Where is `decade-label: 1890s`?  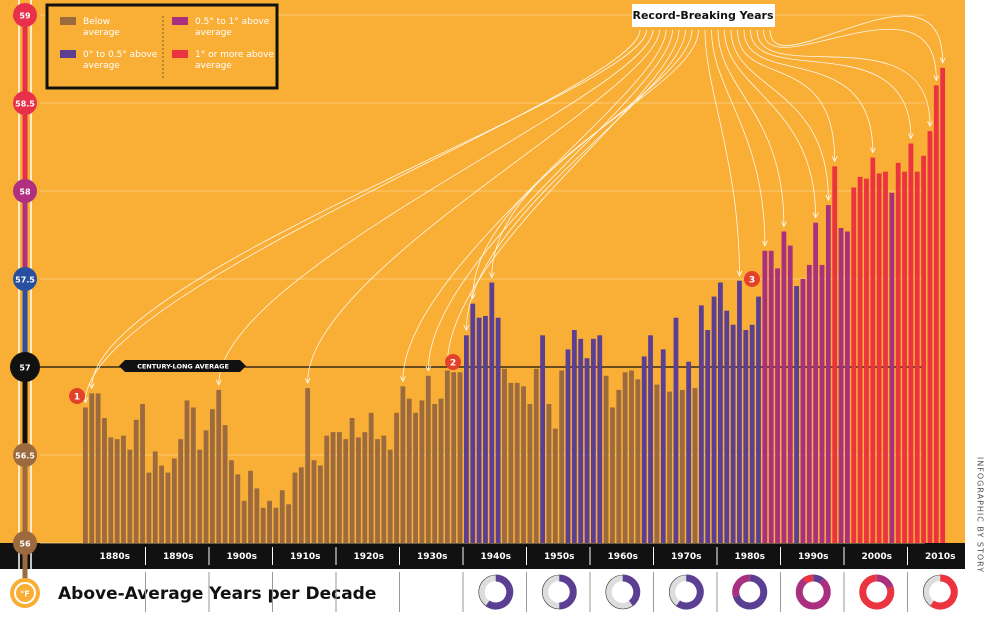 decade-label: 1890s is located at coordinates (178, 557).